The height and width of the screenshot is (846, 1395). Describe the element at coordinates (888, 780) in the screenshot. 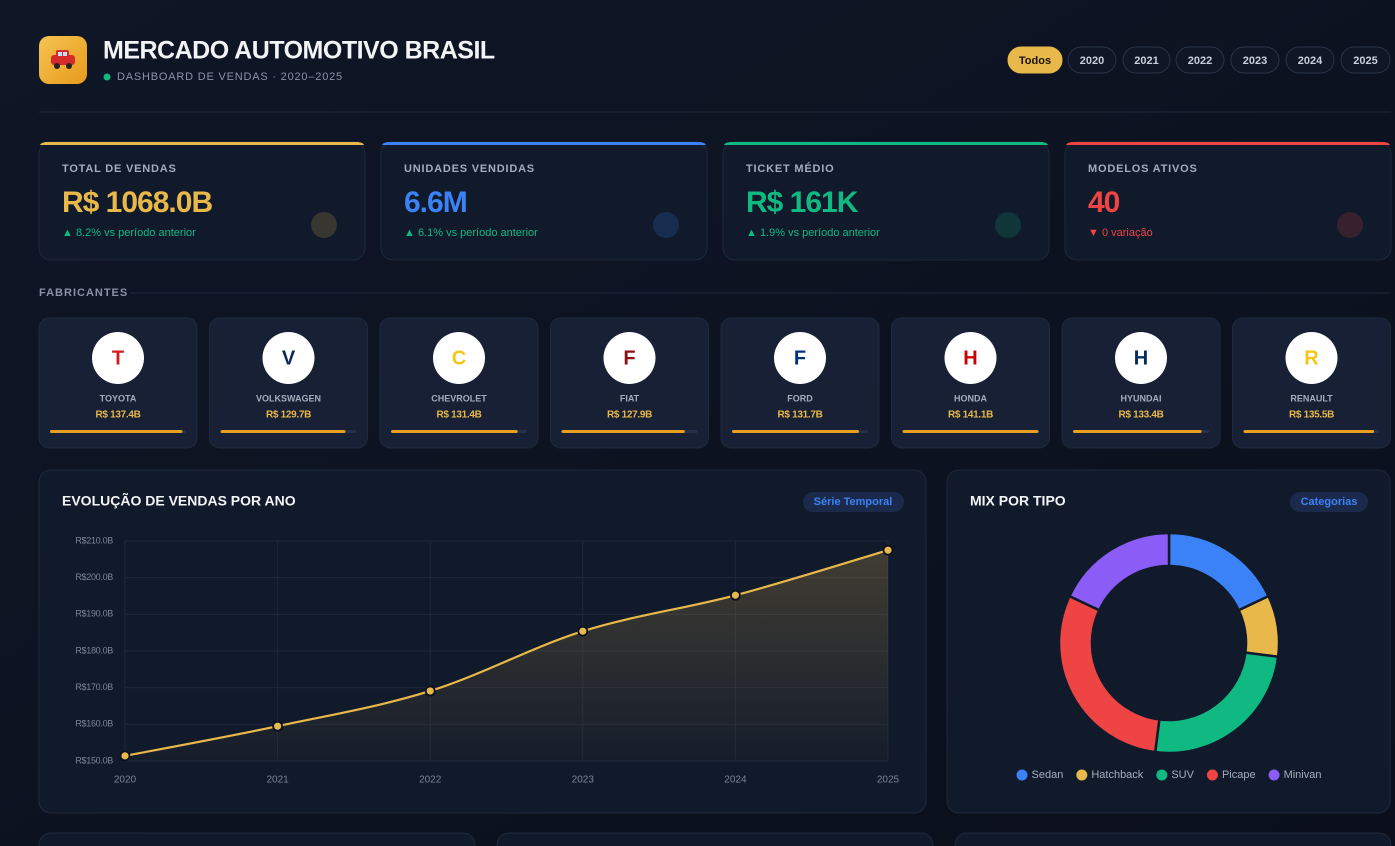

I see `x-tick-label: 2025` at that location.